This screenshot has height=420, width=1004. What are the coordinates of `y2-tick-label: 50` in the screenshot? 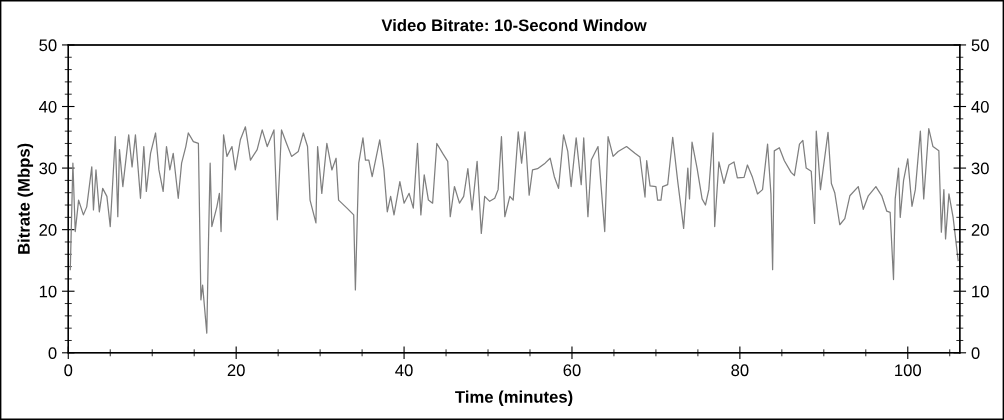 It's located at (980, 45).